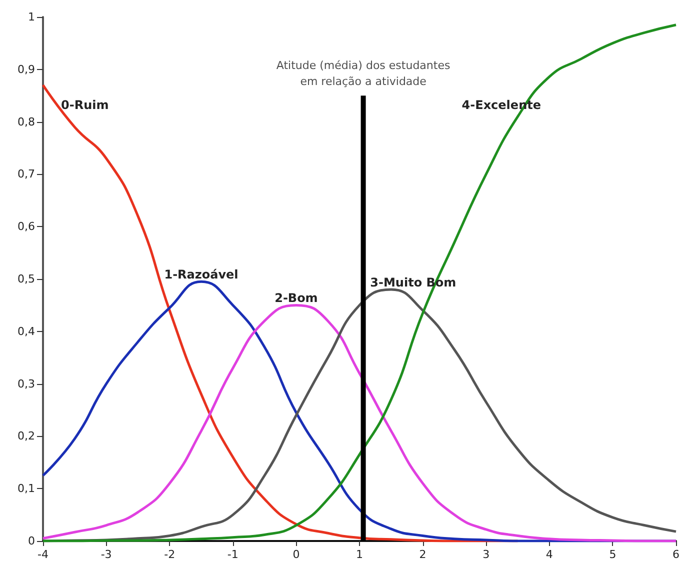  What do you see at coordinates (106, 554) in the screenshot?
I see `x-tick-label: -3` at bounding box center [106, 554].